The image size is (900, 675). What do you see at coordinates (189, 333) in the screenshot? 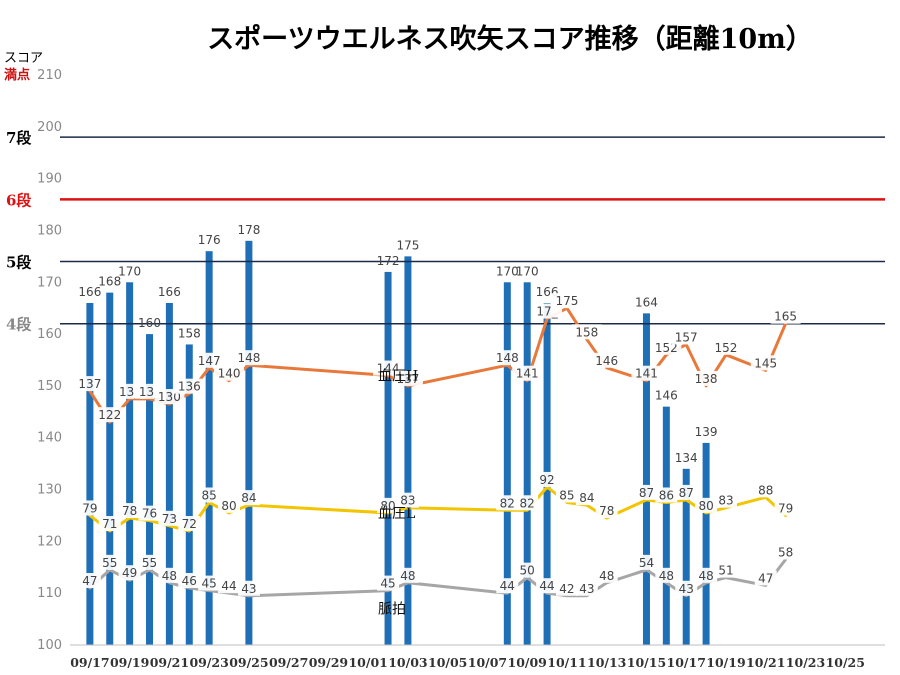
I see `bar-label-09-22: 158` at bounding box center [189, 333].